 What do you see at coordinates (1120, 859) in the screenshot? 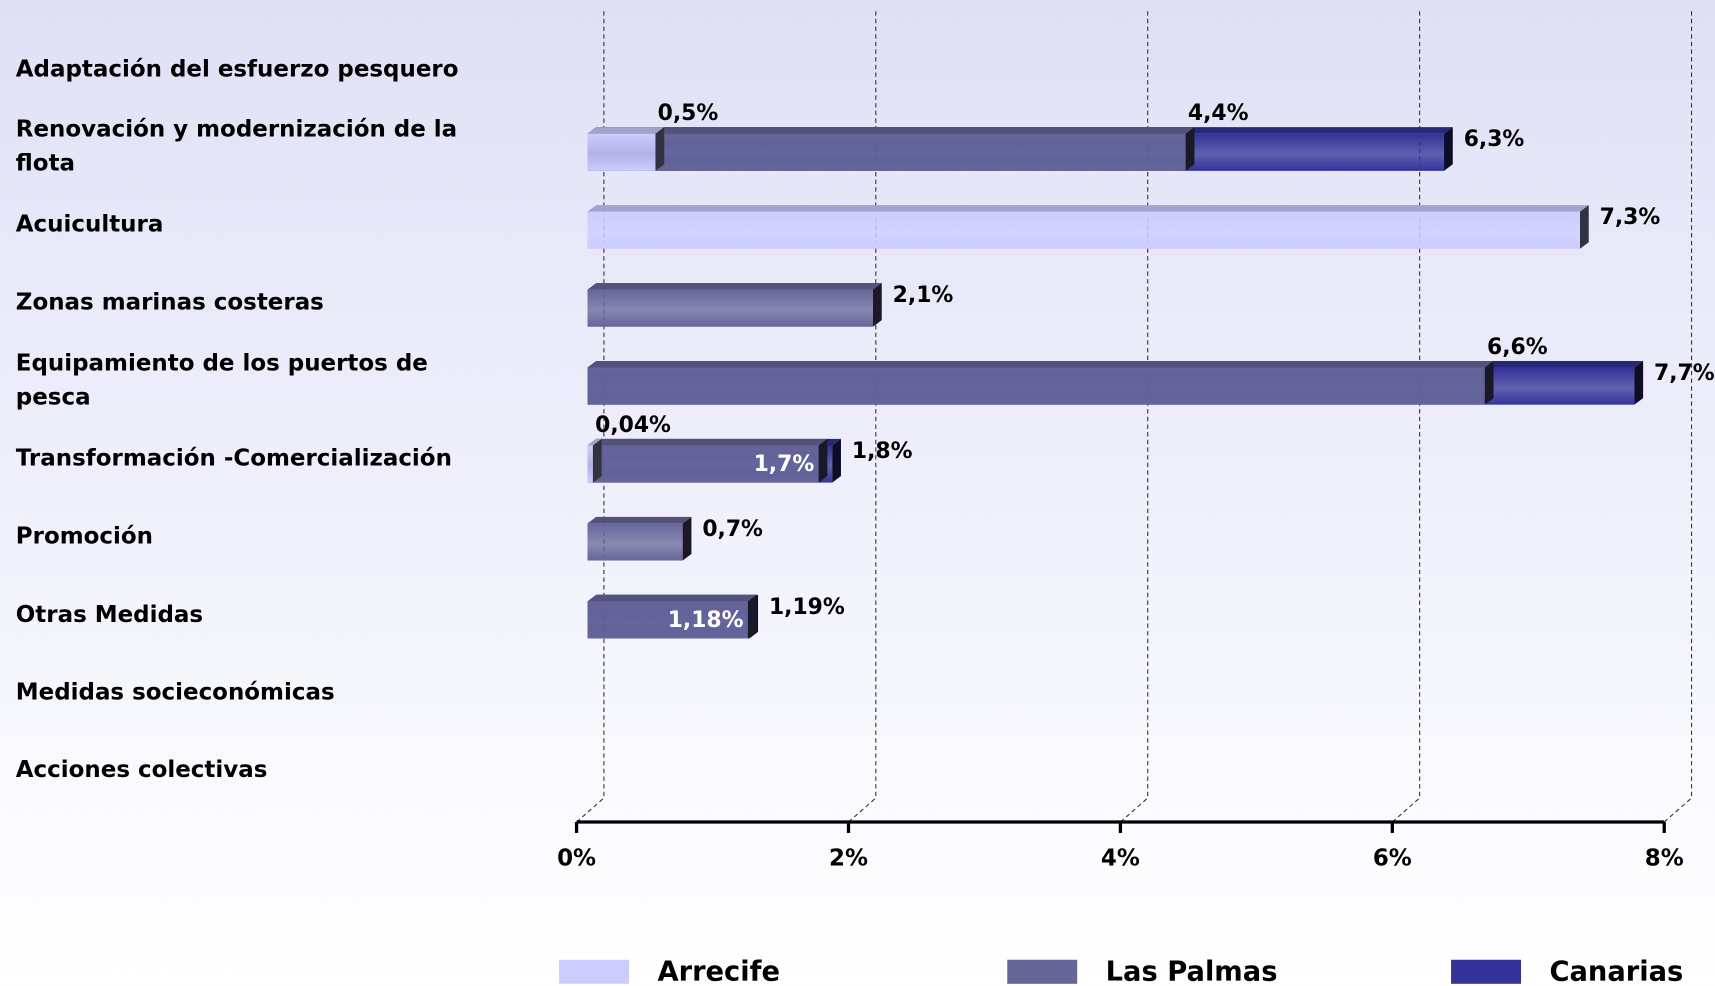
I see `x-tick-label: 4%` at bounding box center [1120, 859].